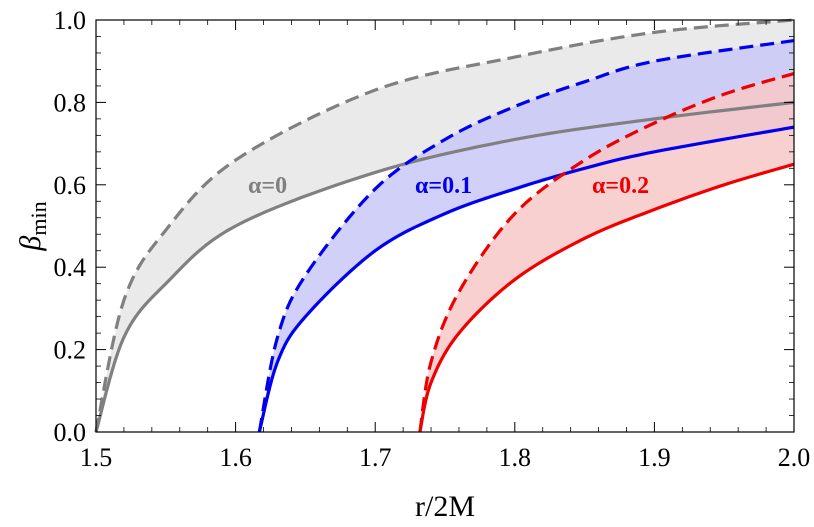  Describe the element at coordinates (70, 185) in the screenshot. I see `y-tick-label: 0.6` at that location.